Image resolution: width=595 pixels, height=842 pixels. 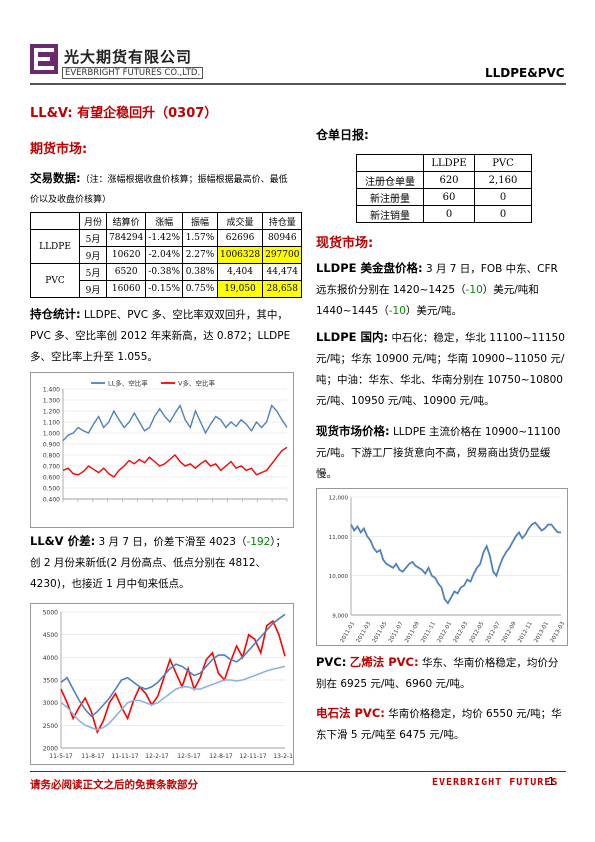 What do you see at coordinates (503, 180) in the screenshot?
I see `table-cell: 2,160` at bounding box center [503, 180].